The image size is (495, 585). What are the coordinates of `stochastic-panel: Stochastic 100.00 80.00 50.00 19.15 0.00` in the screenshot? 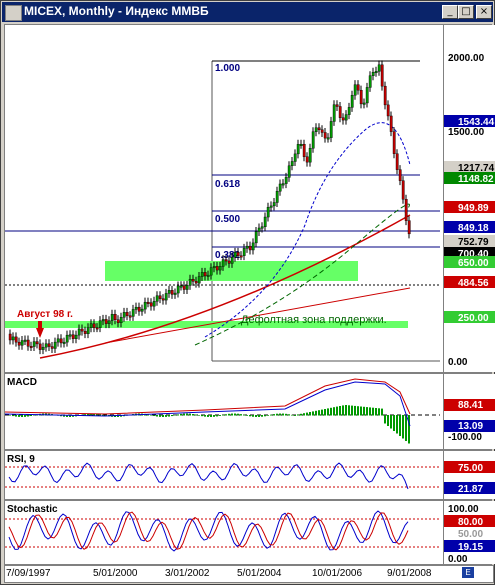 It's located at (249, 532).